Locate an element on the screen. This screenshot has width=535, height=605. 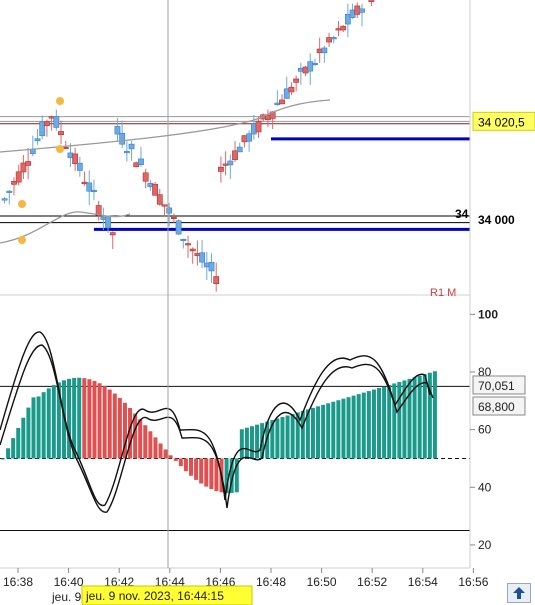
scroll-up-icon is located at coordinates (519, 593).